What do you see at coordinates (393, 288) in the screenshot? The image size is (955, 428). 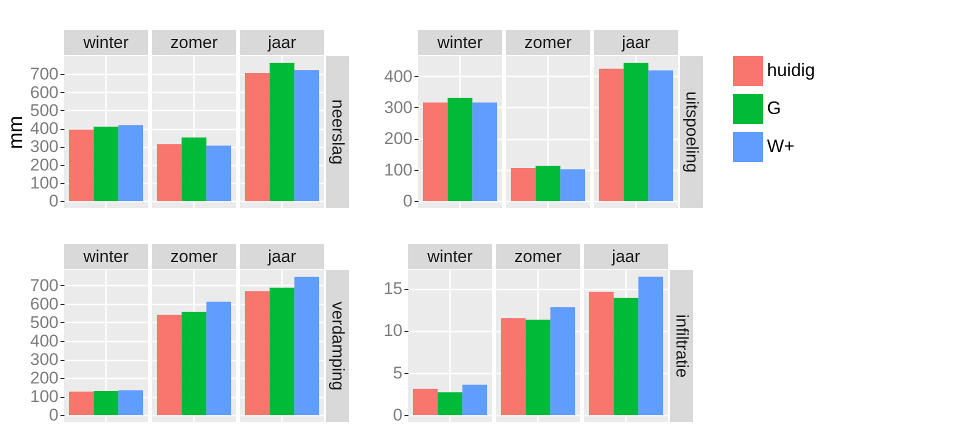 I see `y-tick-label: 15` at bounding box center [393, 288].